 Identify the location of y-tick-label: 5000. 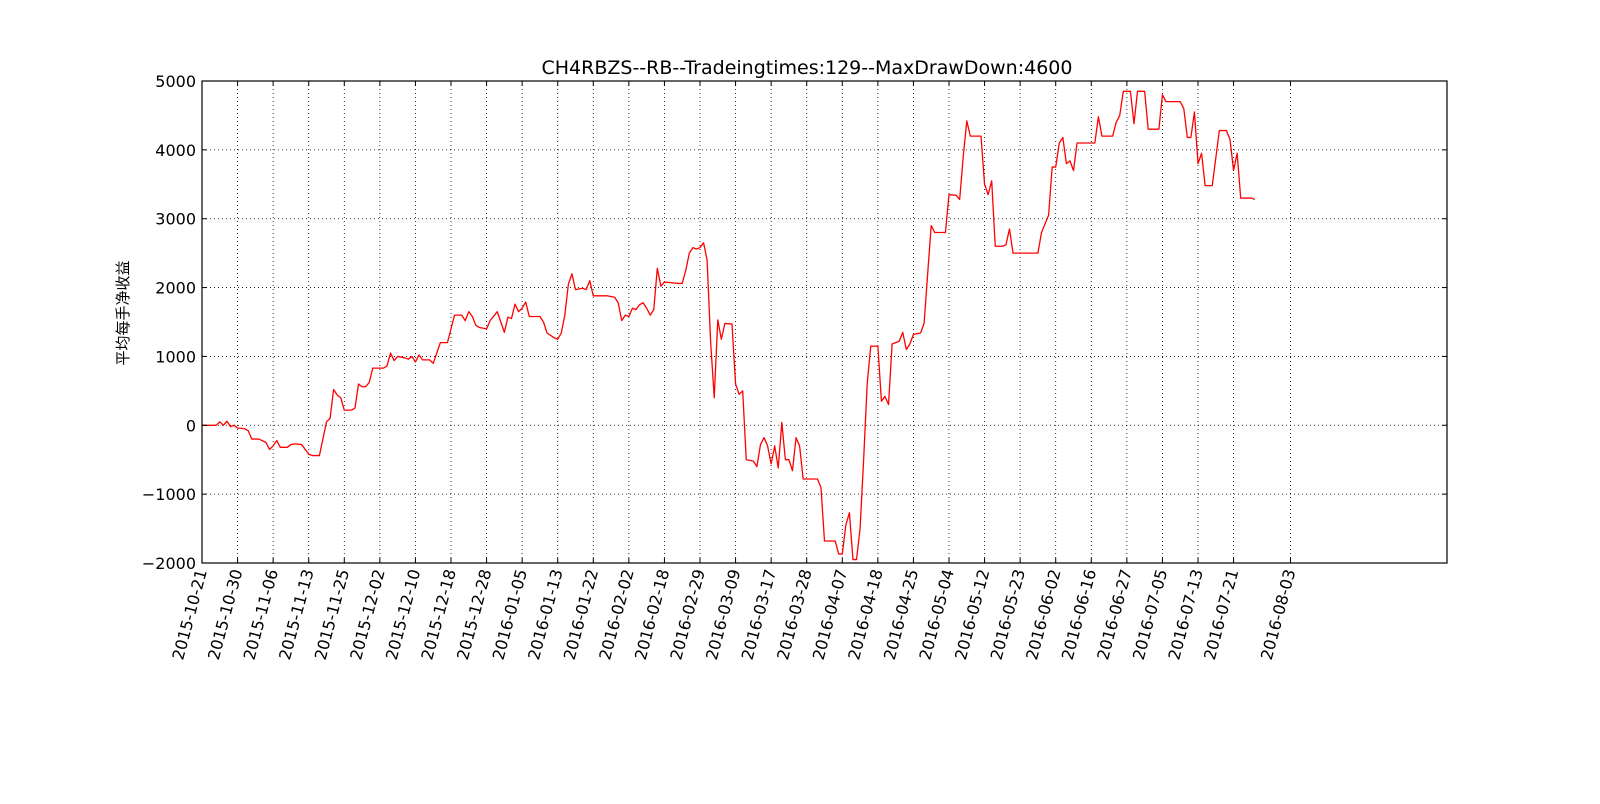
(175, 81).